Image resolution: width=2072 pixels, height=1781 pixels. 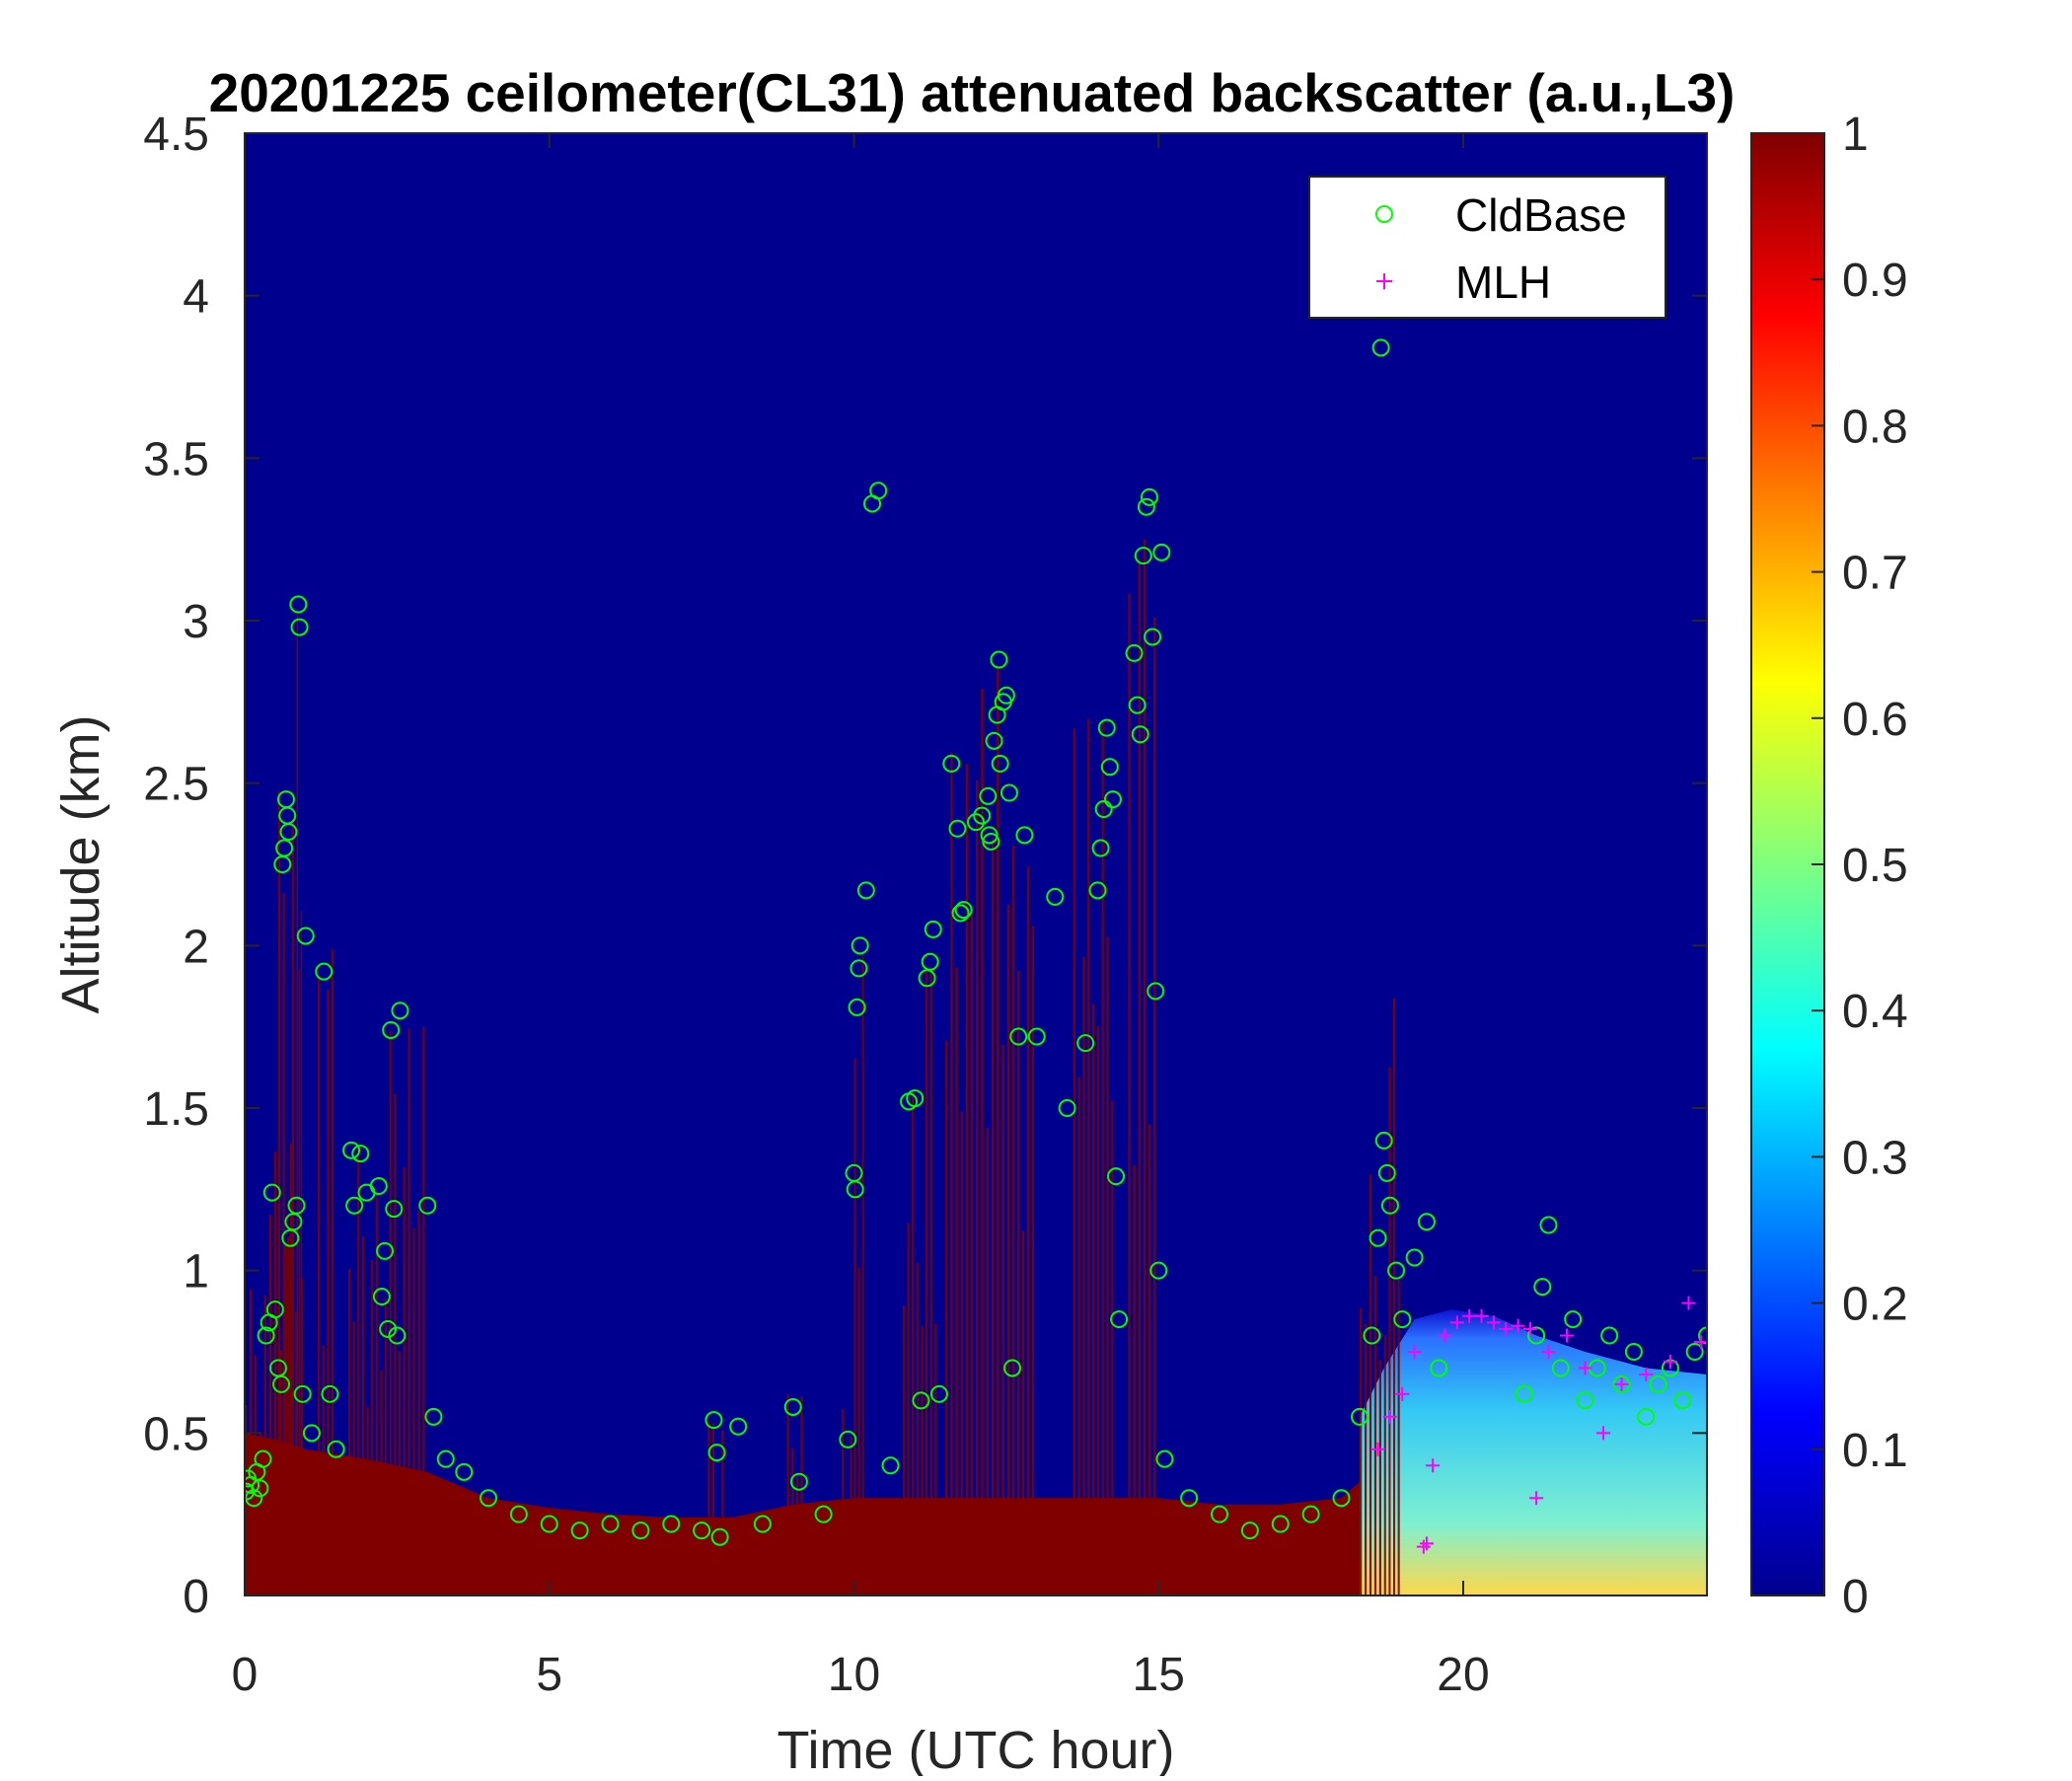 I want to click on colorbar-tick-label: 1, so click(x=1855, y=135).